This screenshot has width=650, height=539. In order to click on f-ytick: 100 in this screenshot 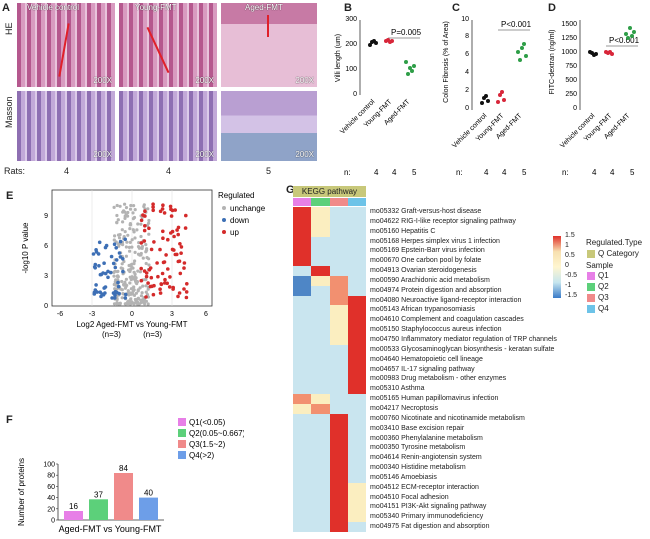, I will do `click(49, 465)`.